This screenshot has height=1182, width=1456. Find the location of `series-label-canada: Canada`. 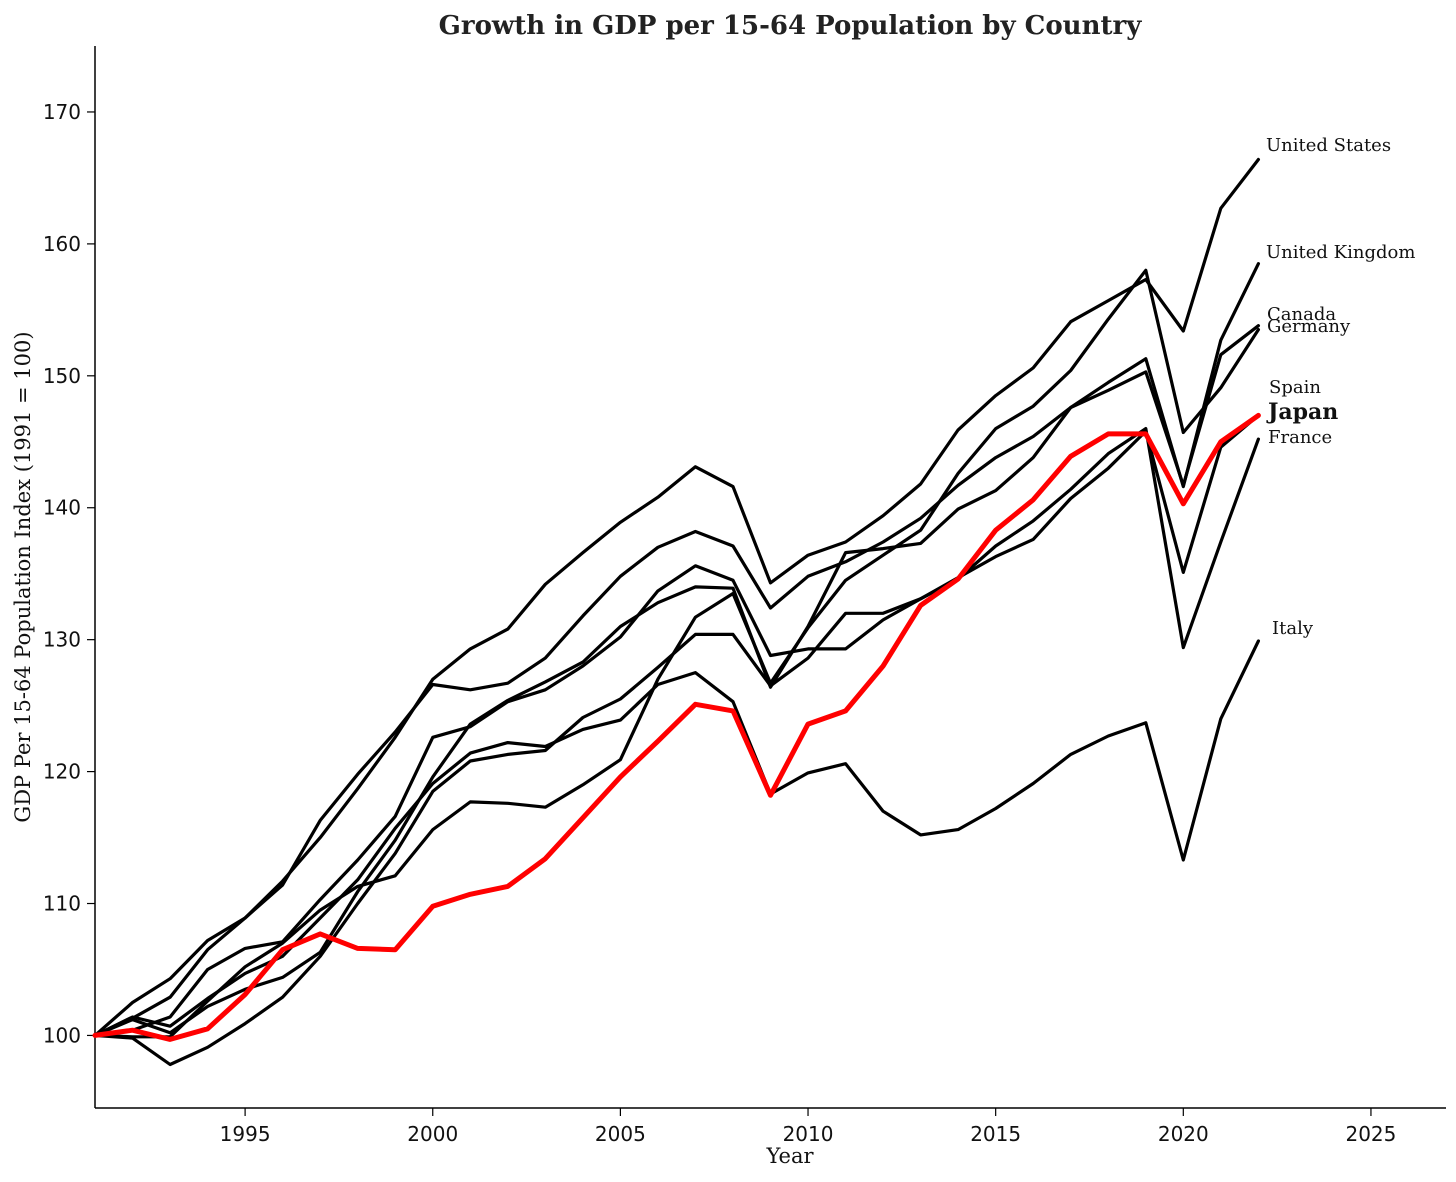

series-label-canada: Canada is located at coordinates (1301, 314).